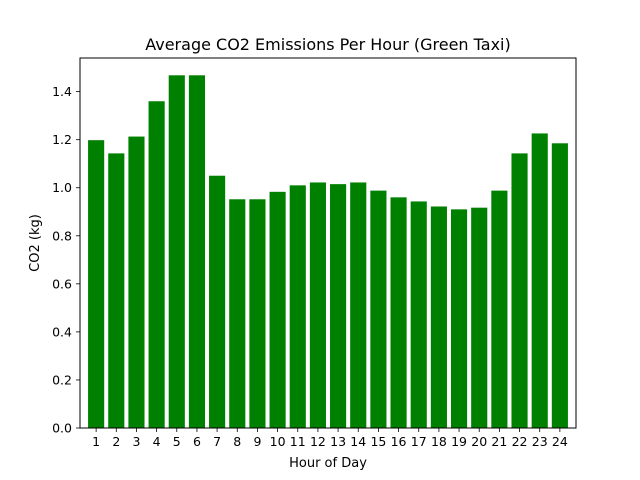 This screenshot has width=640, height=480. I want to click on x-tick-label: 1, so click(96, 441).